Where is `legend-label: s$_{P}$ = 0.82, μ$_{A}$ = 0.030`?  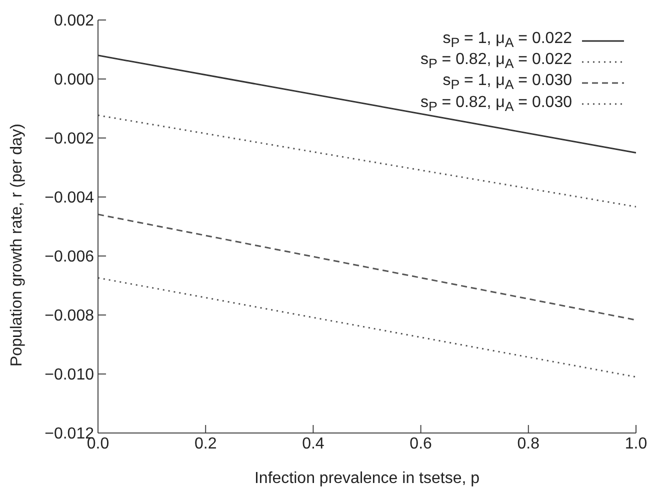
legend-label: s$_{P}$ = 0.82, μ$_{A}$ = 0.030 is located at coordinates (496, 104).